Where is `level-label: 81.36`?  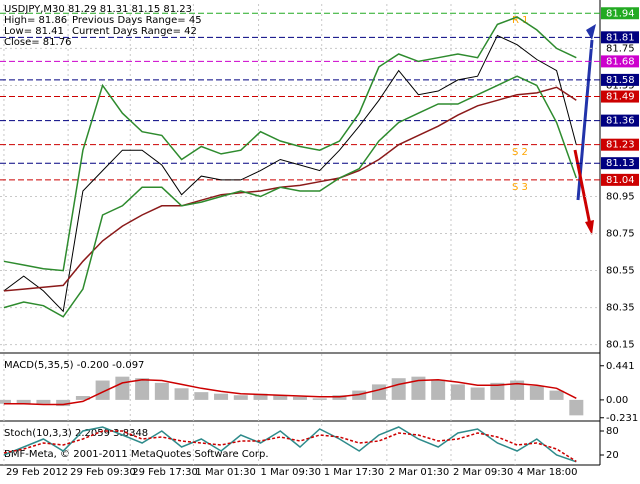
level-label: 81.36 is located at coordinates (620, 121).